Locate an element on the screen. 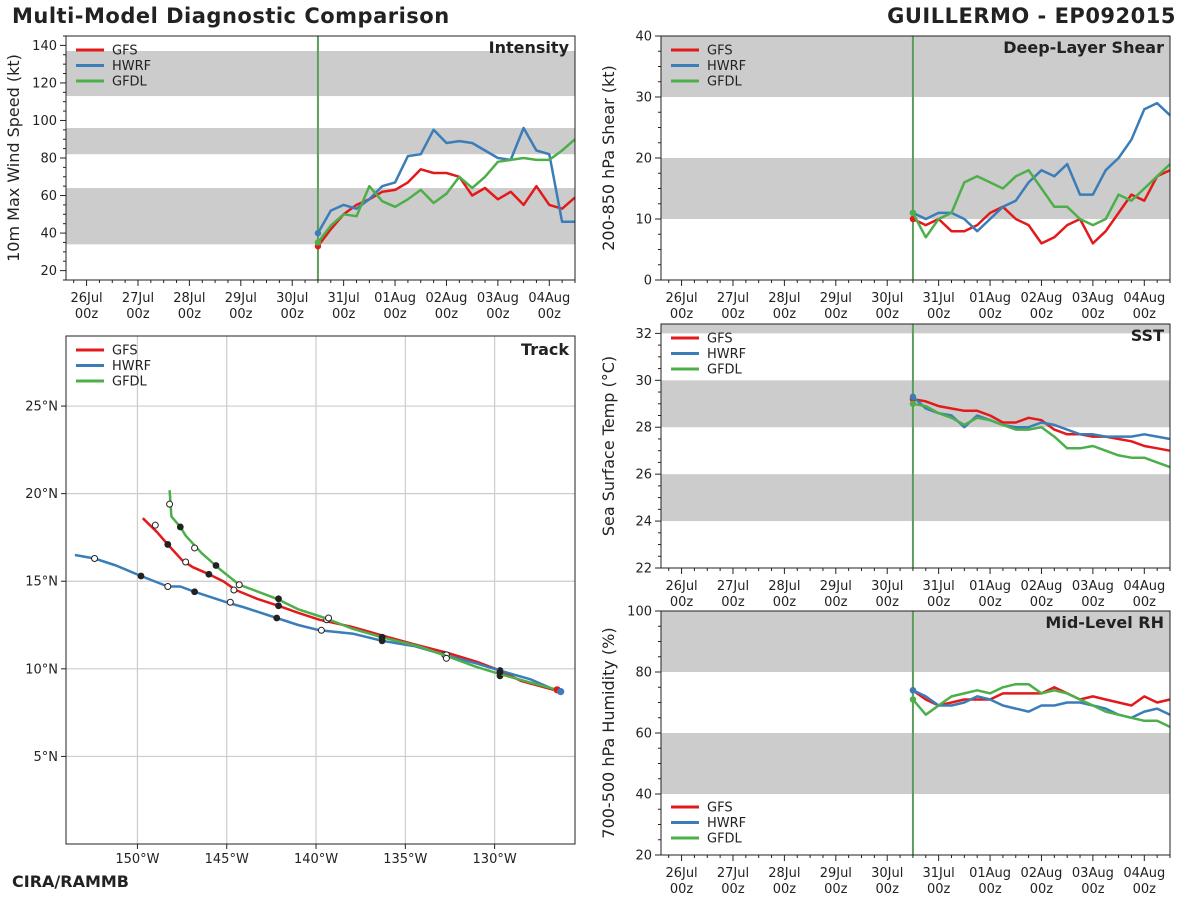 This screenshot has height=900, width=1200. track-ytick-label: 25°N is located at coordinates (41, 407).